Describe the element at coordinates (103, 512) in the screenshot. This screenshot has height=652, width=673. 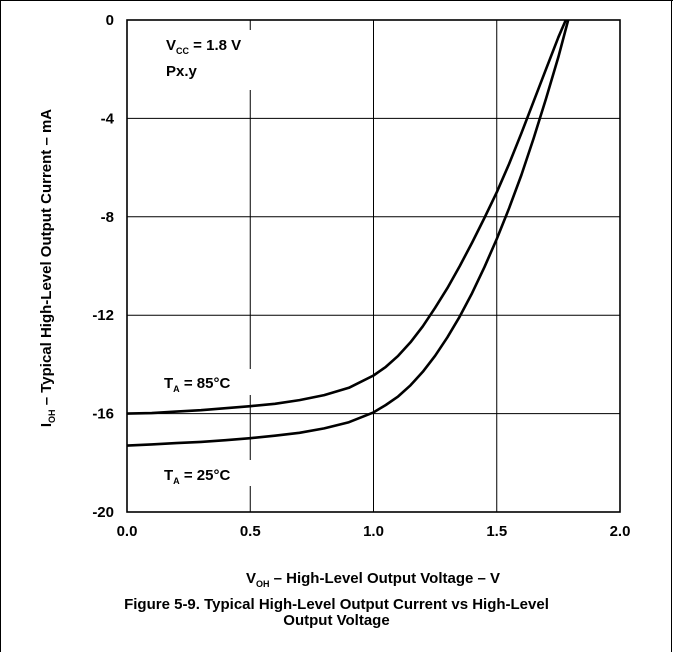
I see `y-tick-label: -20` at that location.